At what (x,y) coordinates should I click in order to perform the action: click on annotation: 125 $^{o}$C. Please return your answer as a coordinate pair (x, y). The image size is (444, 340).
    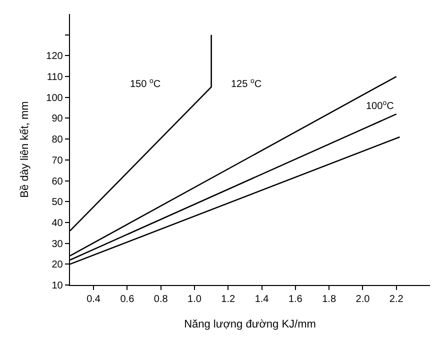
    Looking at the image, I should click on (246, 84).